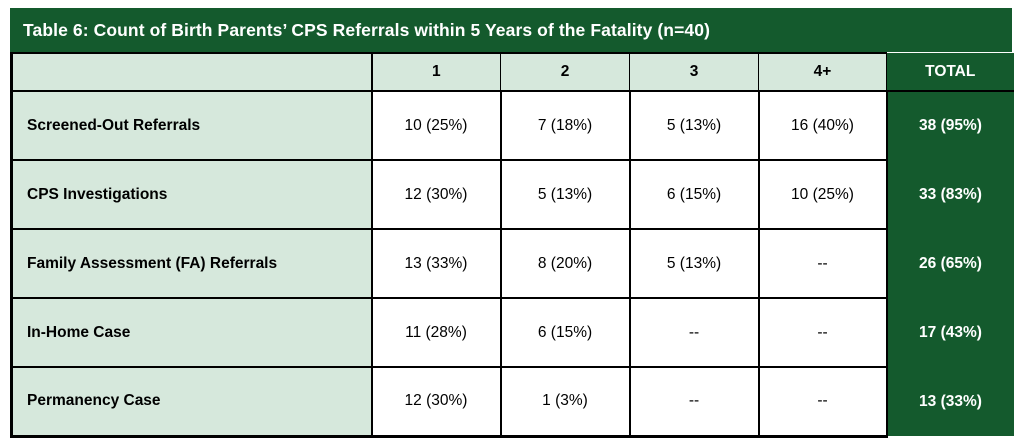 The image size is (1022, 447). Describe the element at coordinates (191, 332) in the screenshot. I see `row-label: In-Home Case` at that location.